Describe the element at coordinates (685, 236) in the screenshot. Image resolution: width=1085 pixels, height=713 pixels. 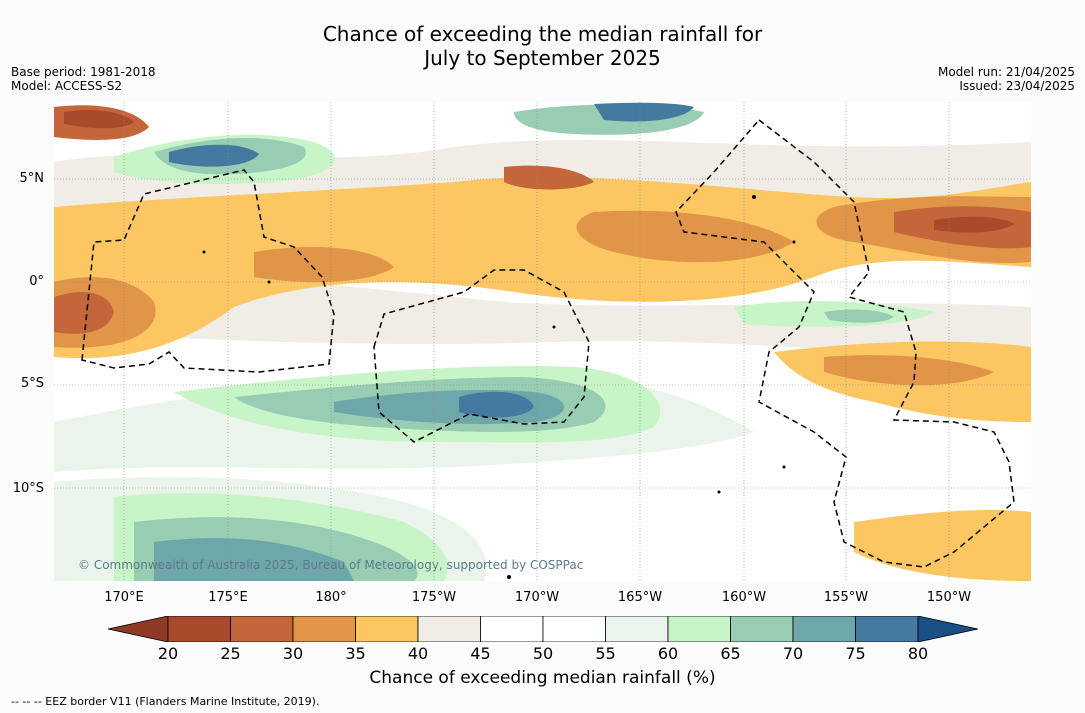
I see `dry-30-central` at that location.